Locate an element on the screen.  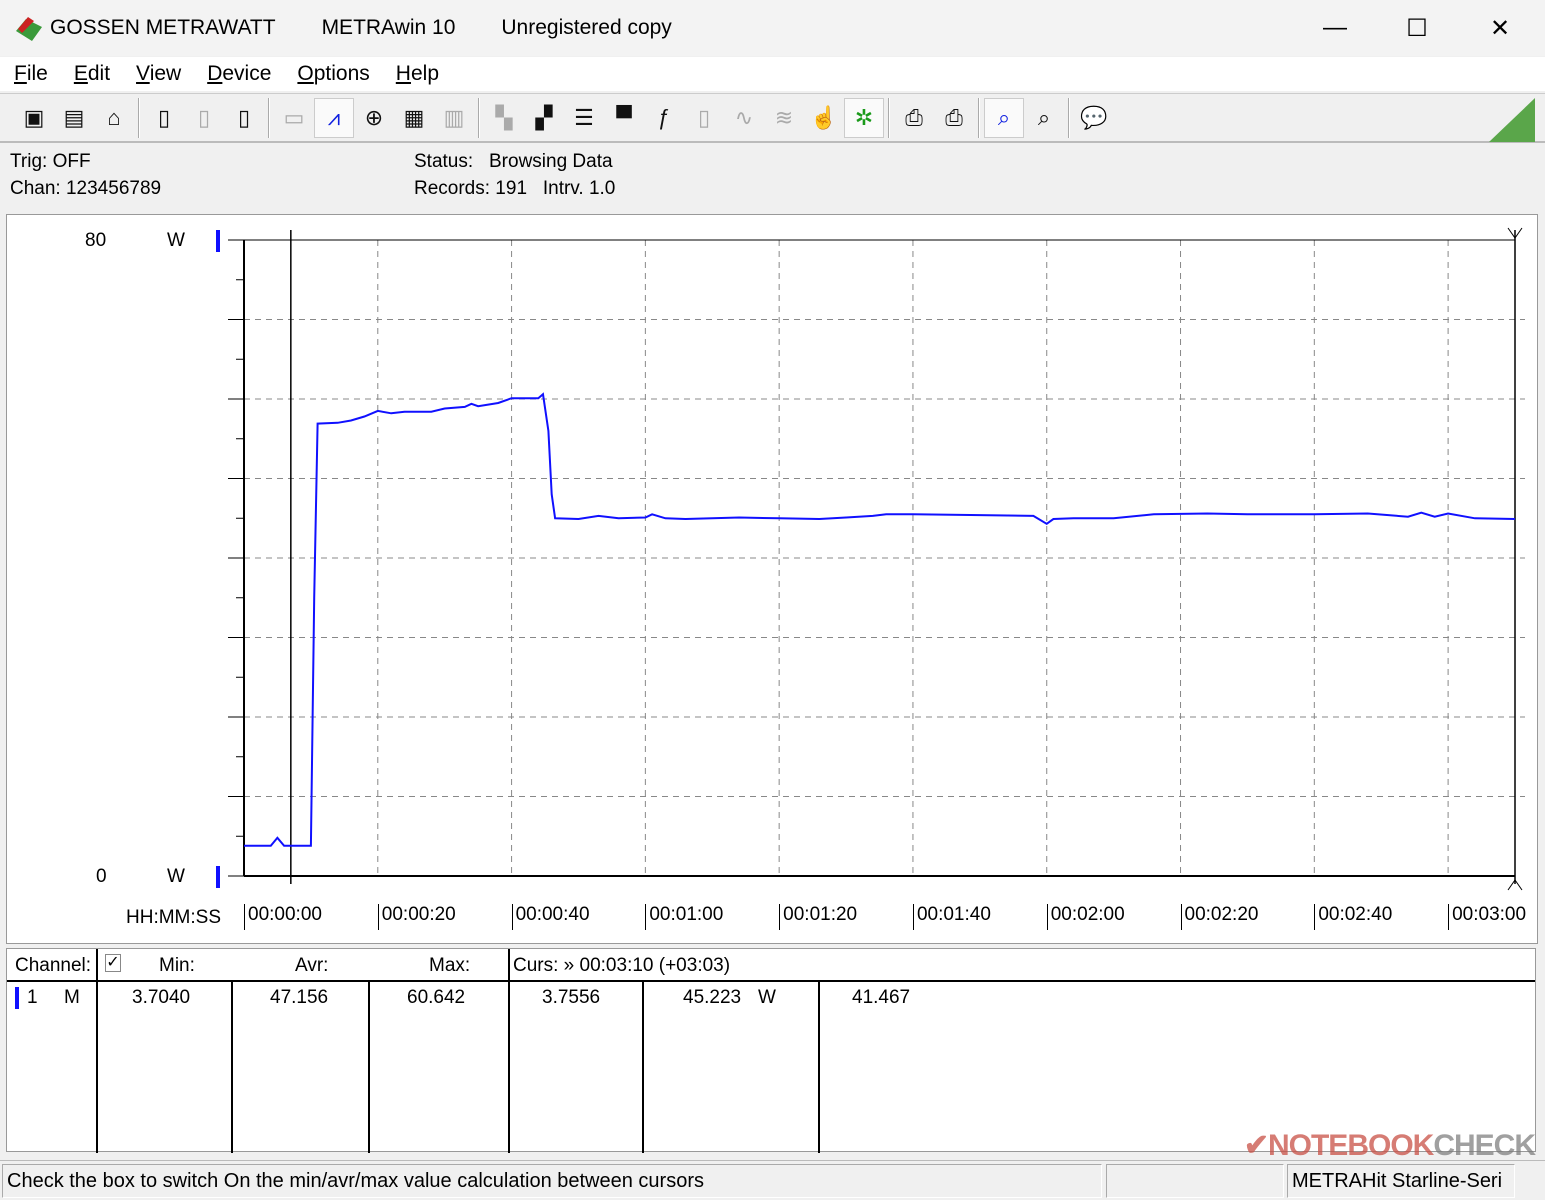
status-label: Status: is located at coordinates (444, 161).